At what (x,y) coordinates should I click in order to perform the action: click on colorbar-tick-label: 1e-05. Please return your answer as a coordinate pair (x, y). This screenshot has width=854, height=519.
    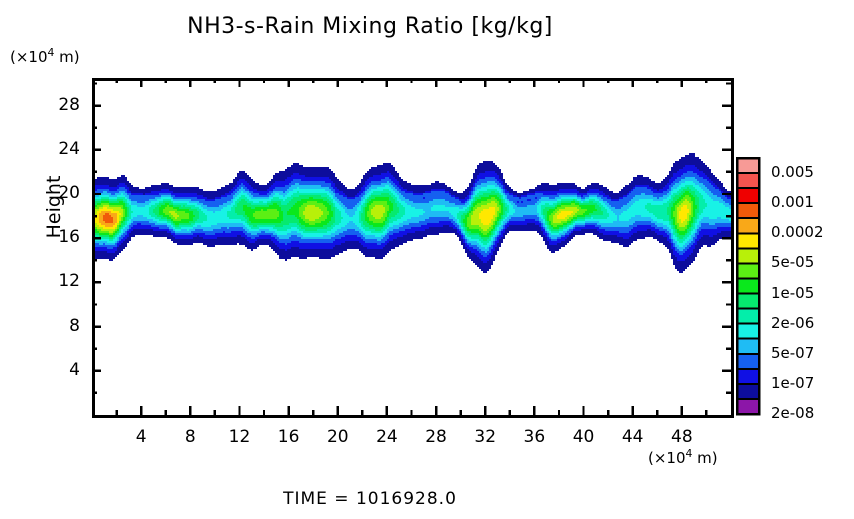
    Looking at the image, I should click on (793, 292).